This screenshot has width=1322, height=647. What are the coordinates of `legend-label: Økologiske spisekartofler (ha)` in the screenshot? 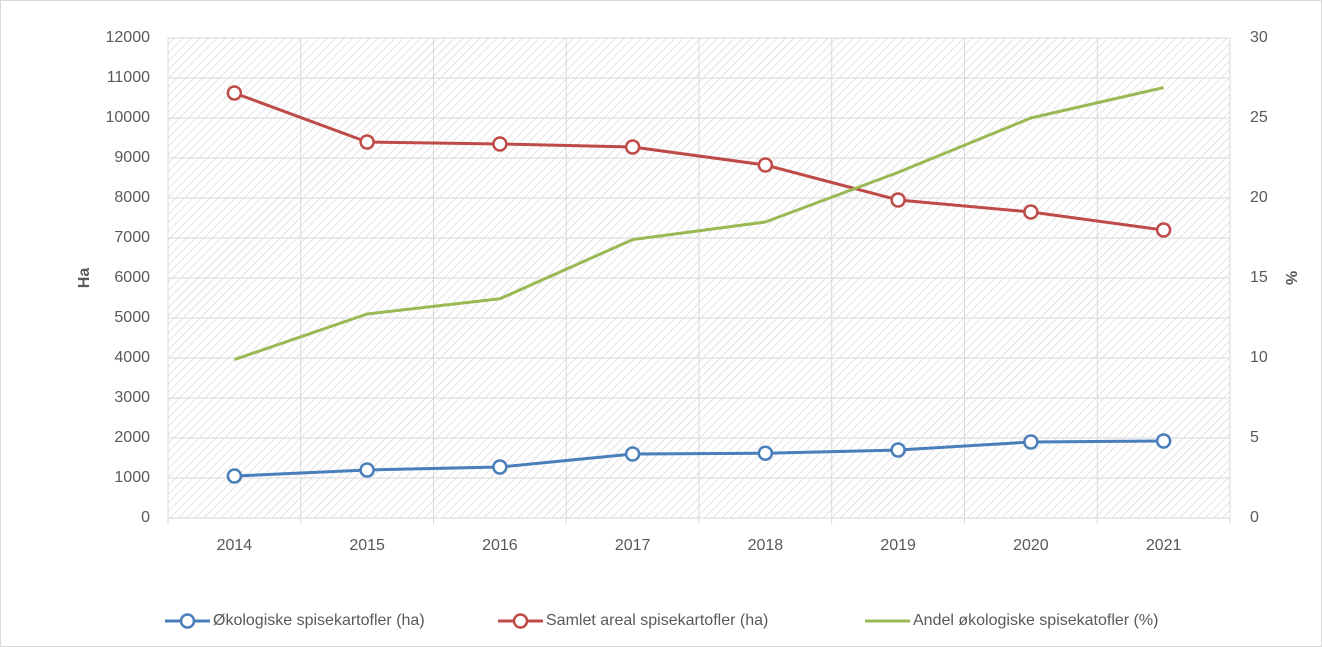 It's located at (319, 620).